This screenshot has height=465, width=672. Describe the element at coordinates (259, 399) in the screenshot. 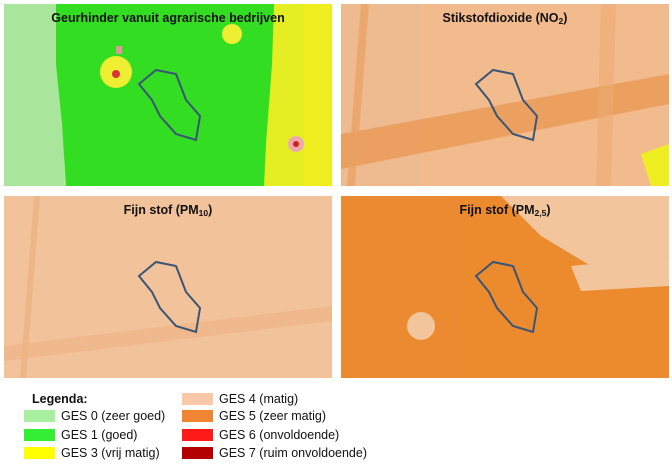

I see `legend-label: GES 4 (matig)` at that location.